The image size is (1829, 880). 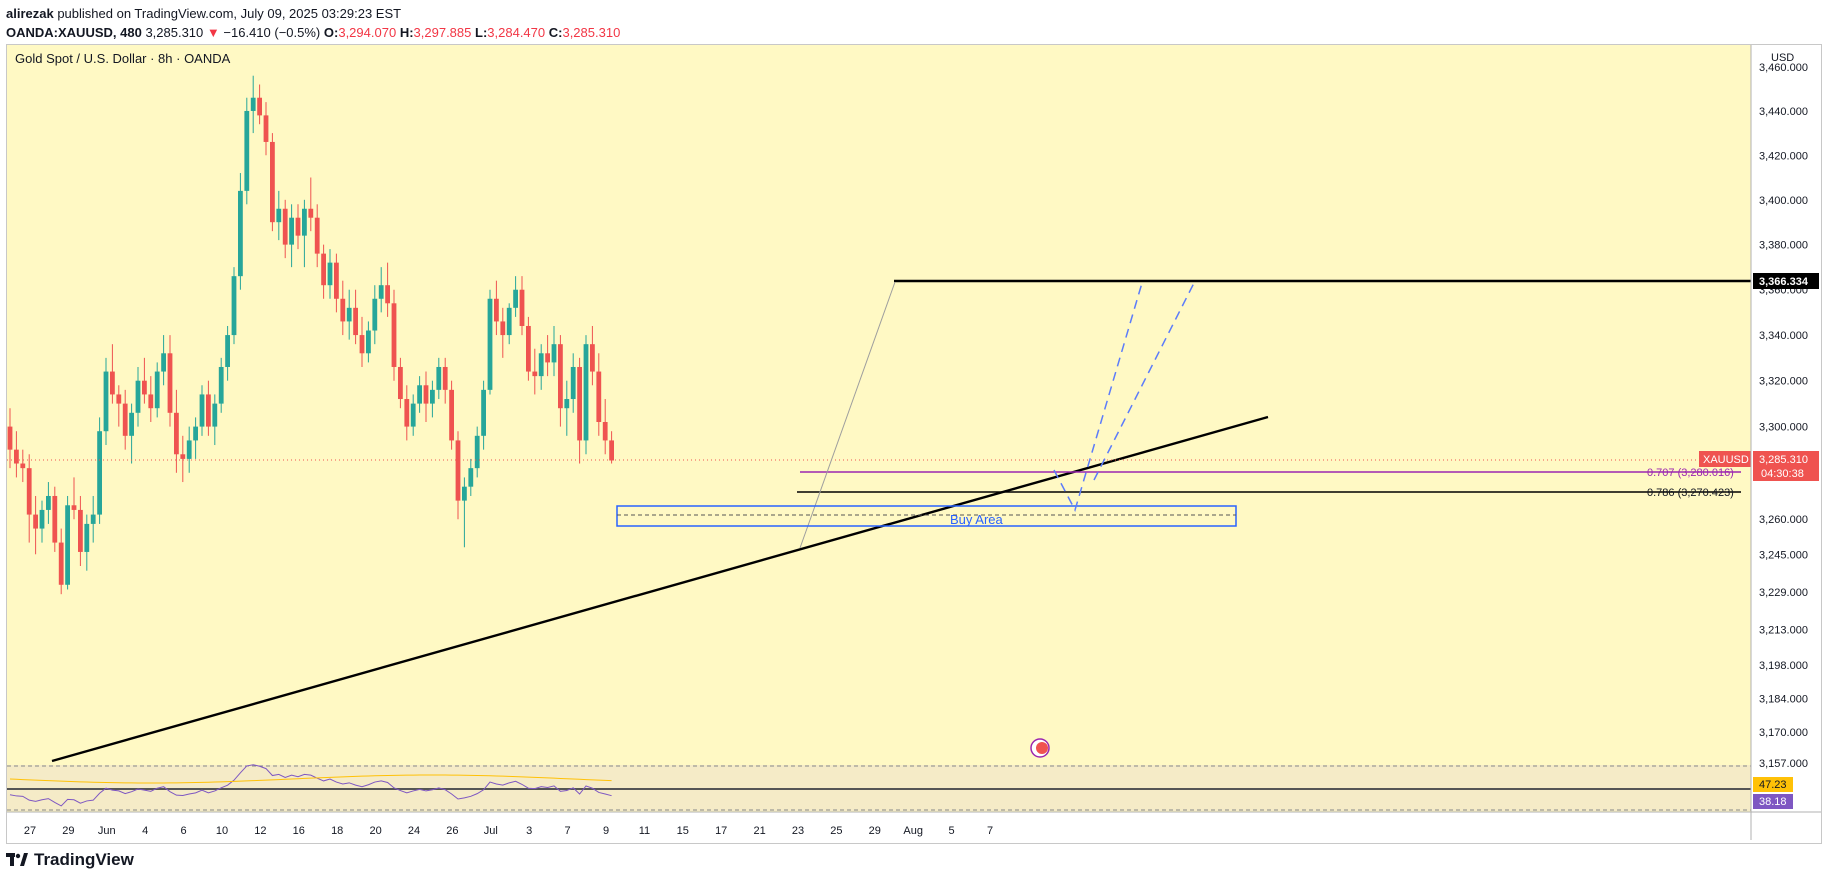 What do you see at coordinates (555, 32) in the screenshot?
I see `close-label: C:` at bounding box center [555, 32].